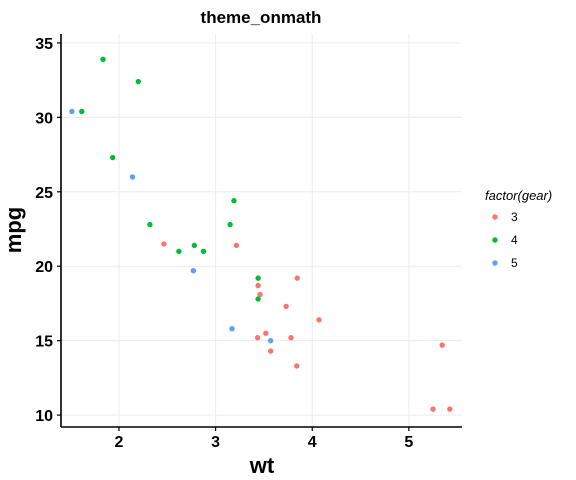 This screenshot has width=576, height=480. I want to click on y-tick-label: 30, so click(44, 118).